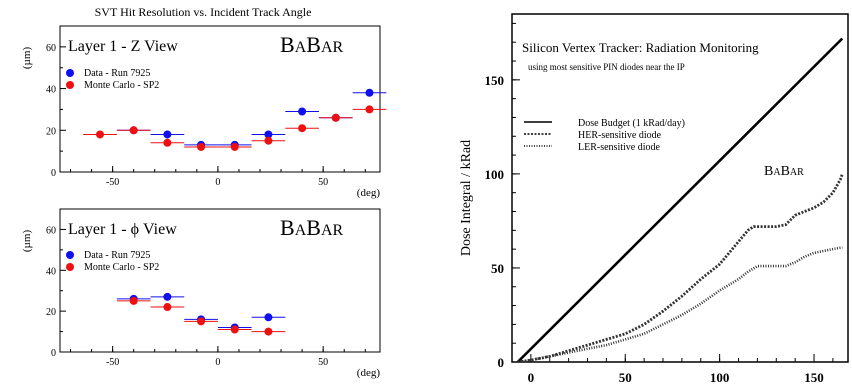 The width and height of the screenshot is (852, 390). What do you see at coordinates (680, 304) in the screenshot?
I see `series-line` at bounding box center [680, 304].